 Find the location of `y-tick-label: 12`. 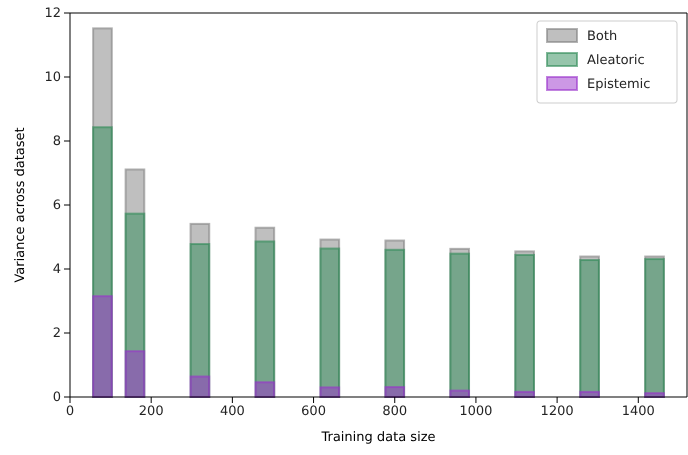

y-tick-label: 12 is located at coordinates (52, 14).